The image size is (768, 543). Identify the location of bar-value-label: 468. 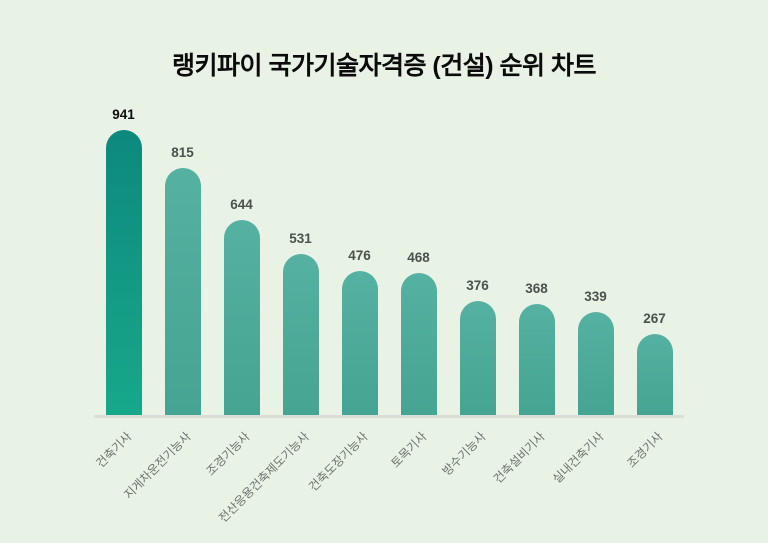
(418, 258).